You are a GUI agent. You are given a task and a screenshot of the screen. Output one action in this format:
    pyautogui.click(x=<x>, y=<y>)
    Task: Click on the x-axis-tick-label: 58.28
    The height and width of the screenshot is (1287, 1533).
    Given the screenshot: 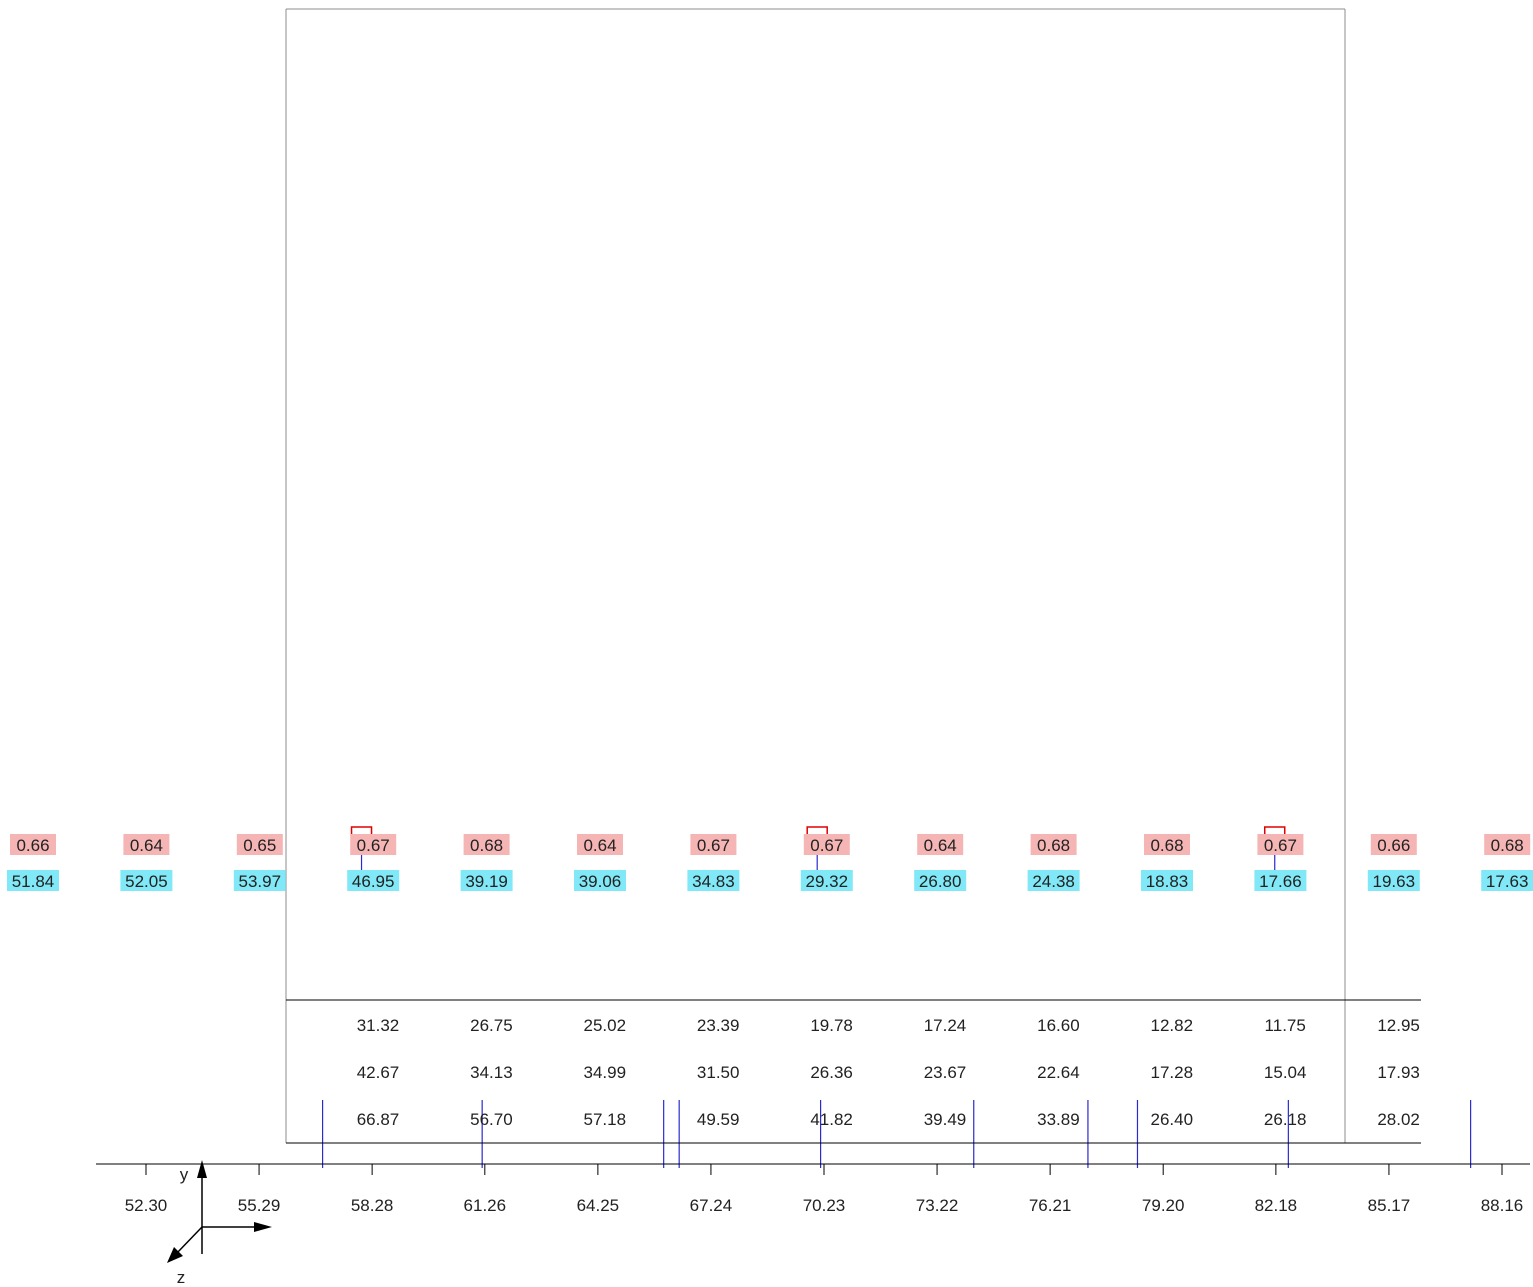 What is the action you would take?
    pyautogui.click(x=372, y=1205)
    